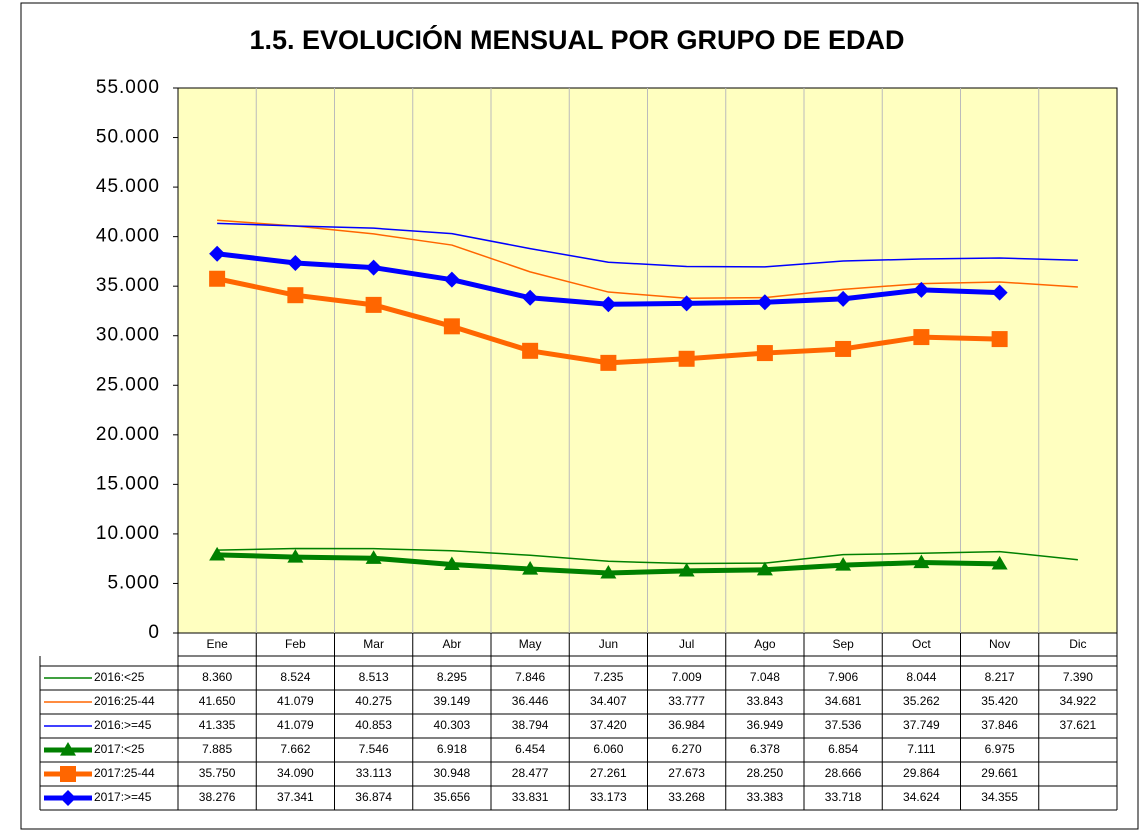  Describe the element at coordinates (687, 677) in the screenshot. I see `table-cell: 7.009` at that location.